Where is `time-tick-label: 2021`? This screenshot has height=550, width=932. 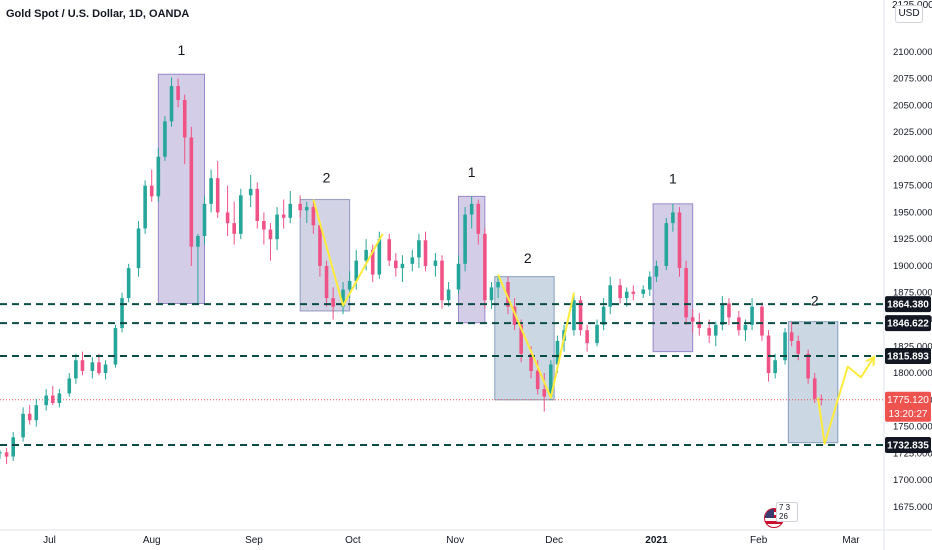
time-tick-label: 2021 is located at coordinates (656, 540).